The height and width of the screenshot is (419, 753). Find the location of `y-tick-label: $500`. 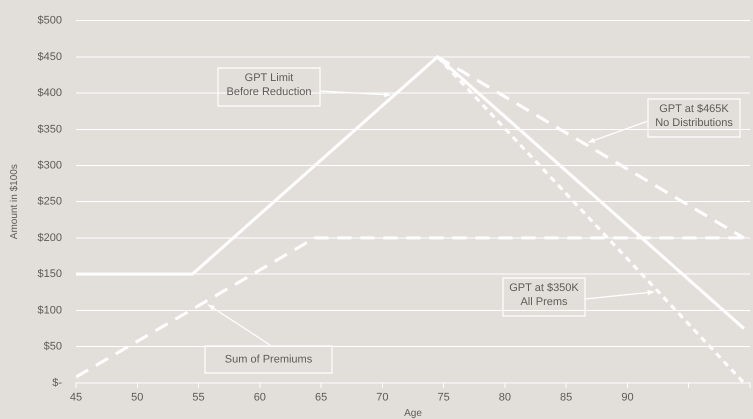

y-tick-label: $500 is located at coordinates (50, 20).